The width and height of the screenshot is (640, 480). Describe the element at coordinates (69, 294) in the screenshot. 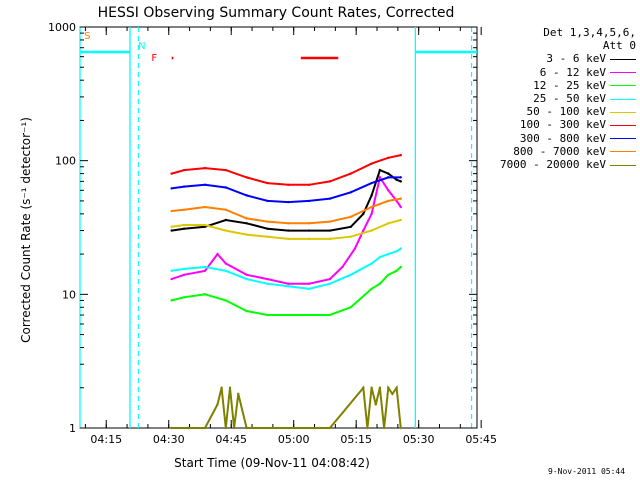

I see `y-tick-label: 10` at that location.